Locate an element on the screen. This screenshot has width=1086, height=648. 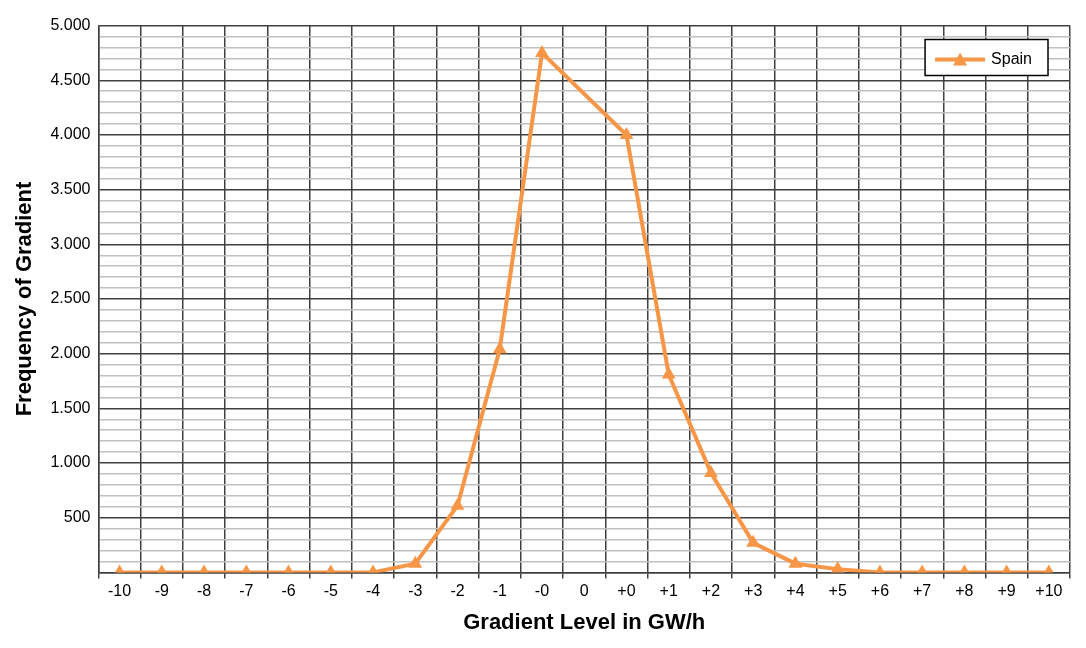
y-tick-label: 2.000 is located at coordinates (70, 353).